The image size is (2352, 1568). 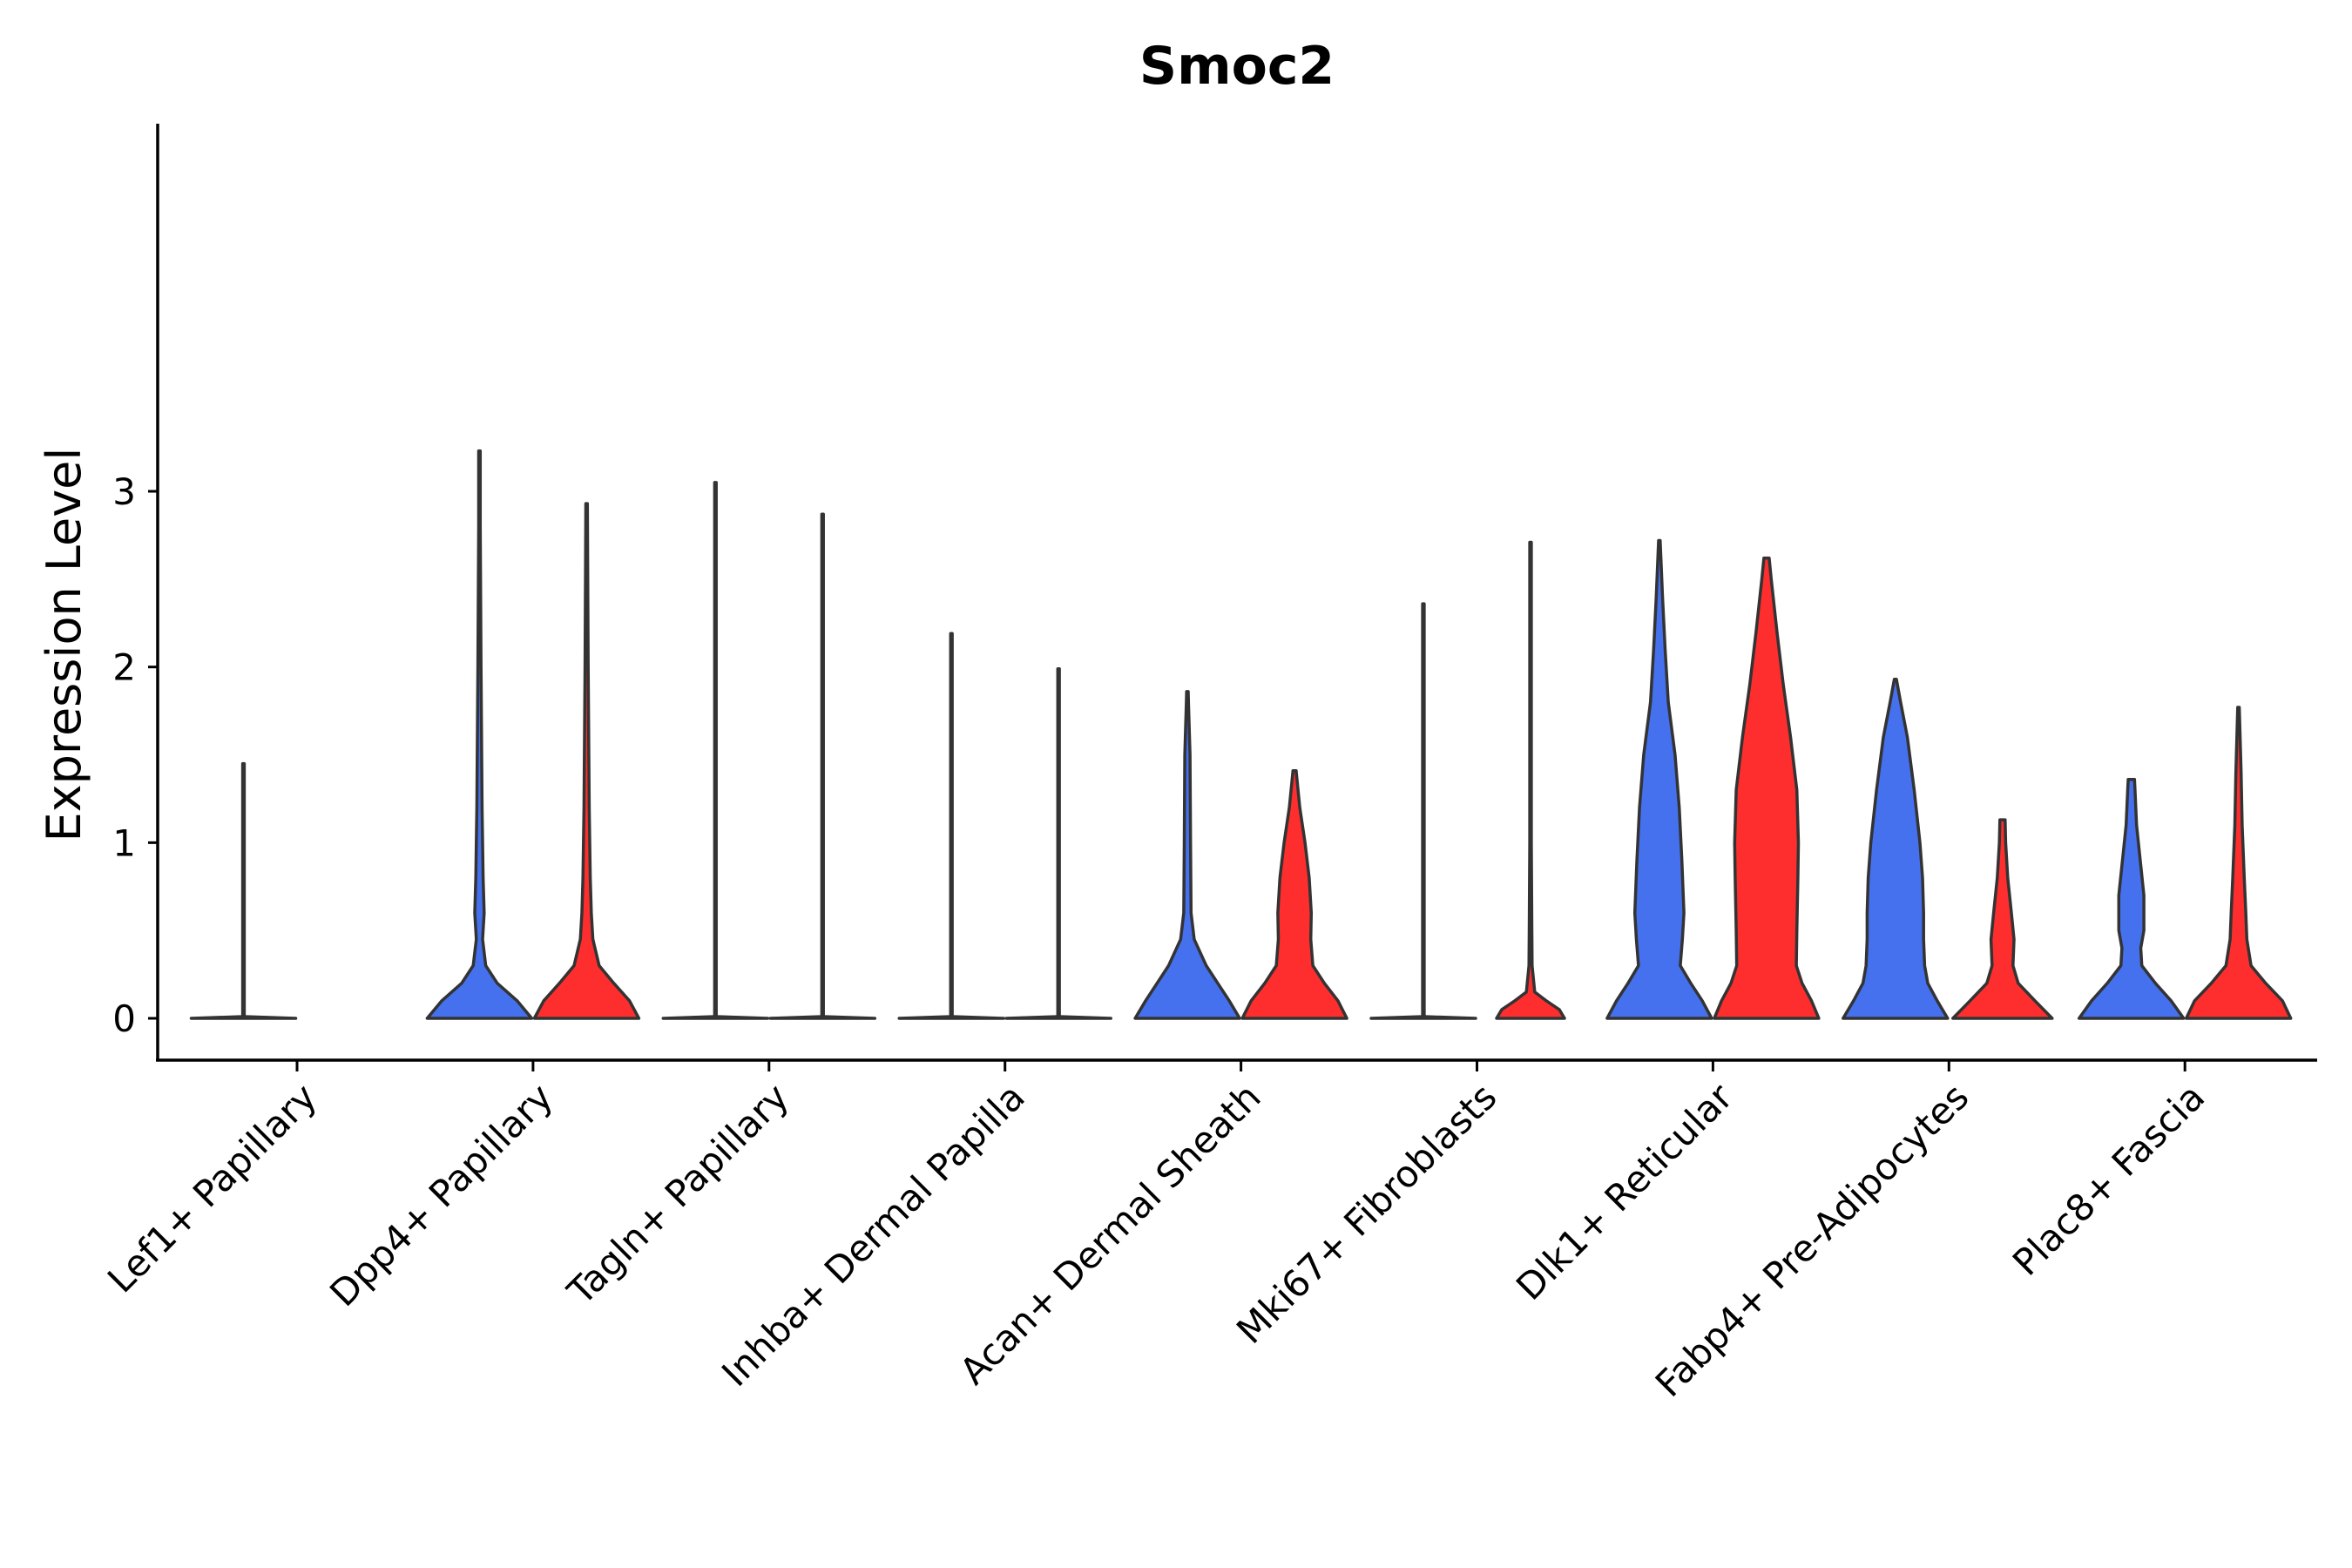 I want to click on y-axis-label: Expression Level, so click(x=64, y=645).